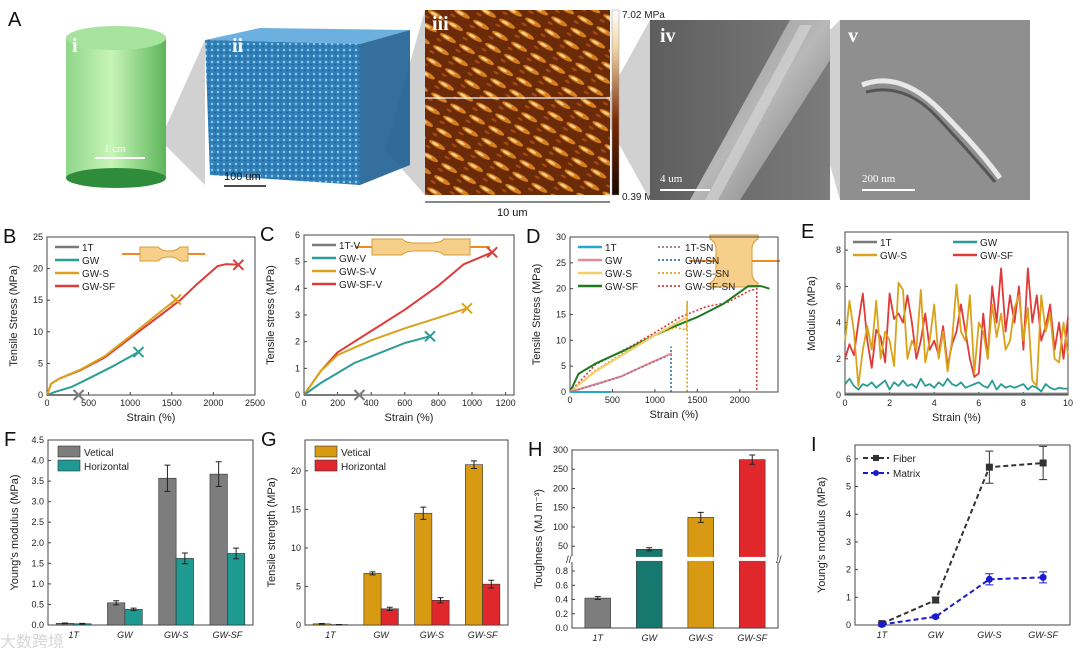  Describe the element at coordinates (904, 459) in the screenshot. I see `legend-label: Fiber` at that location.